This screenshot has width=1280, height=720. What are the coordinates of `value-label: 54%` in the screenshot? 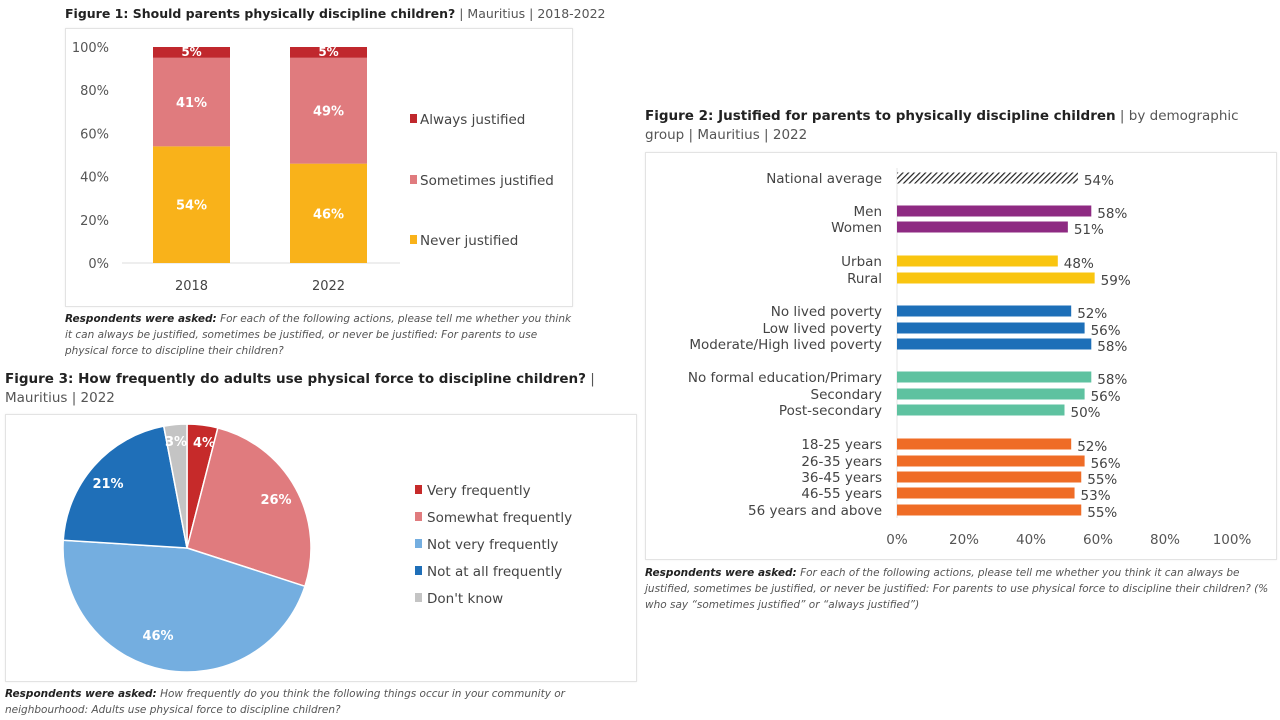 It's located at (1099, 181).